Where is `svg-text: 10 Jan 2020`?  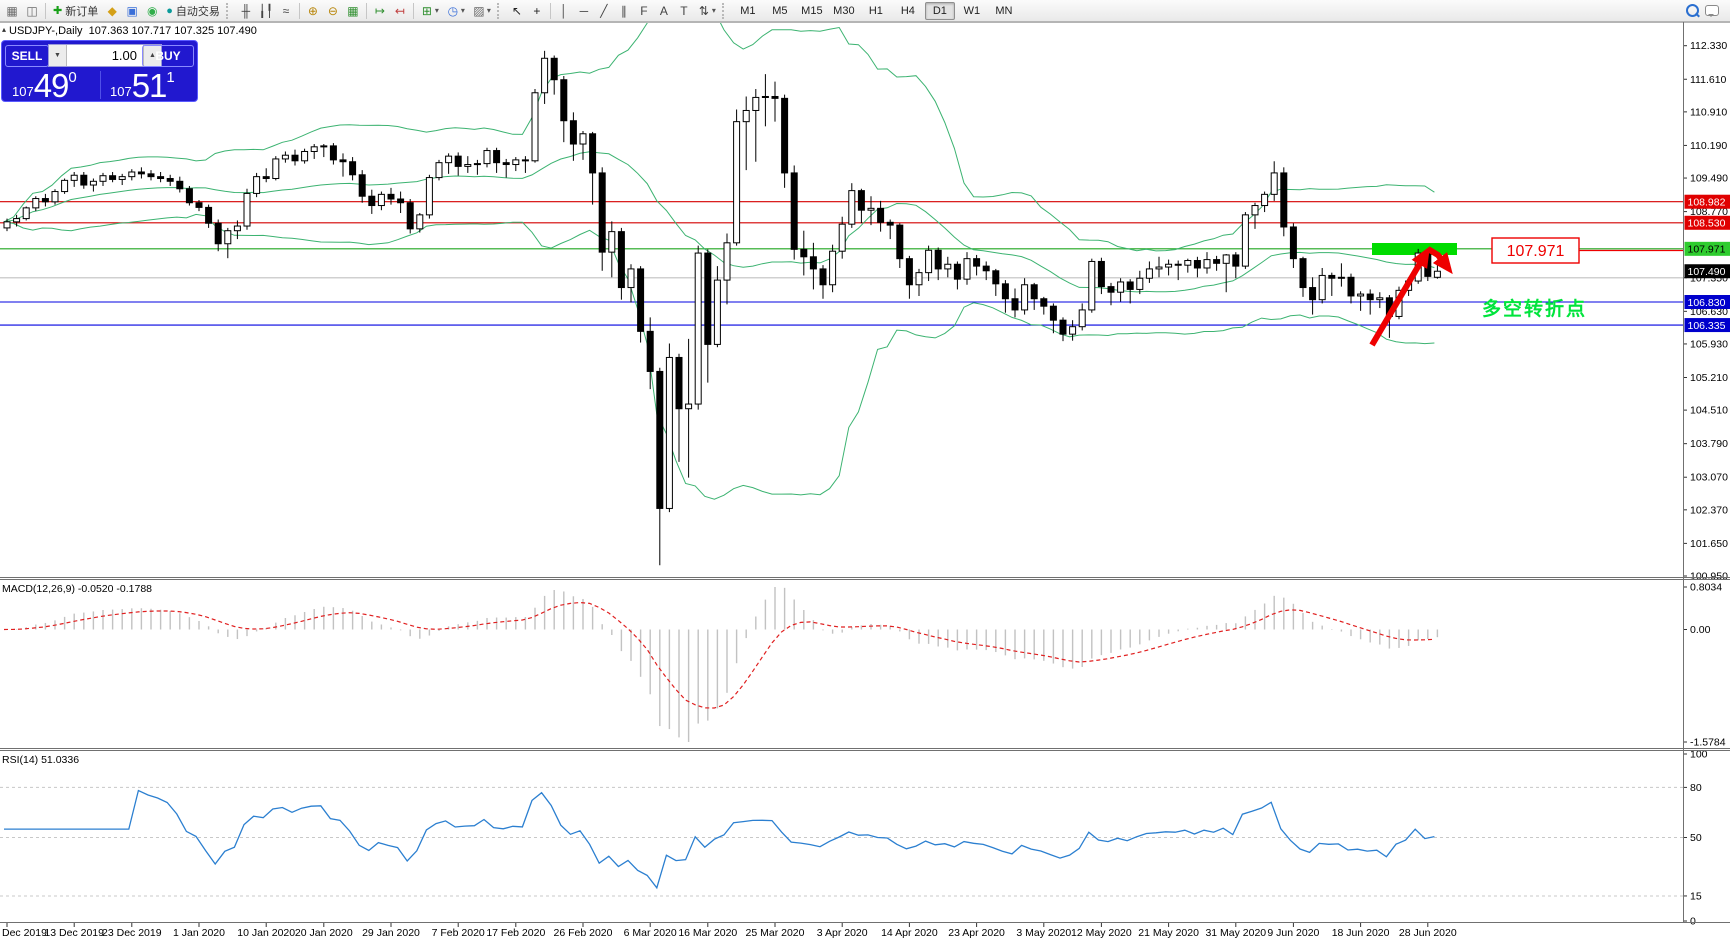
svg-text: 10 Jan 2020 is located at coordinates (266, 933).